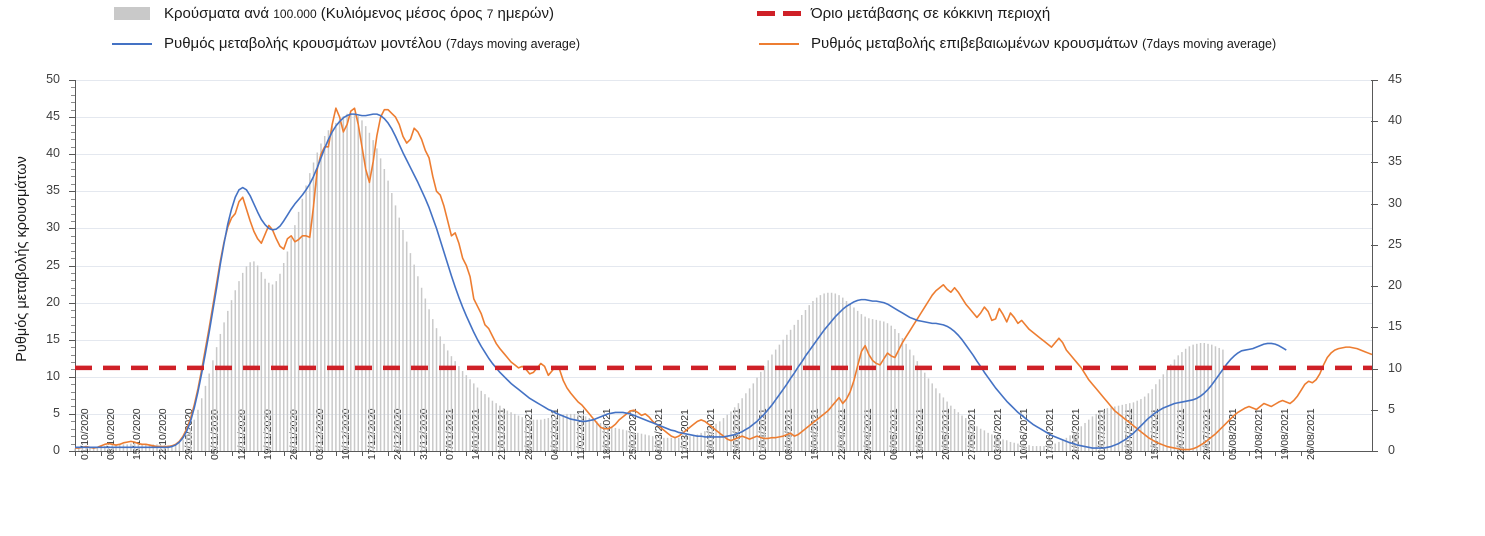  What do you see at coordinates (53, 301) in the screenshot?
I see `y-axis-left-tick-label: 20` at bounding box center [53, 301].